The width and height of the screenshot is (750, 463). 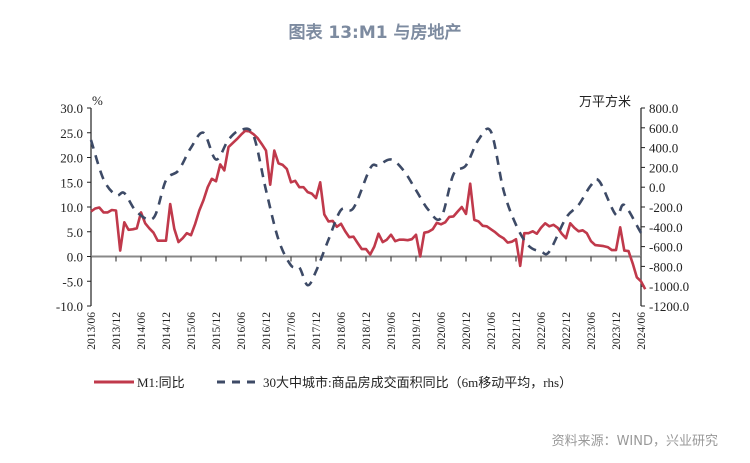 I want to click on legend-m1-label: M1:同比, so click(x=161, y=382).